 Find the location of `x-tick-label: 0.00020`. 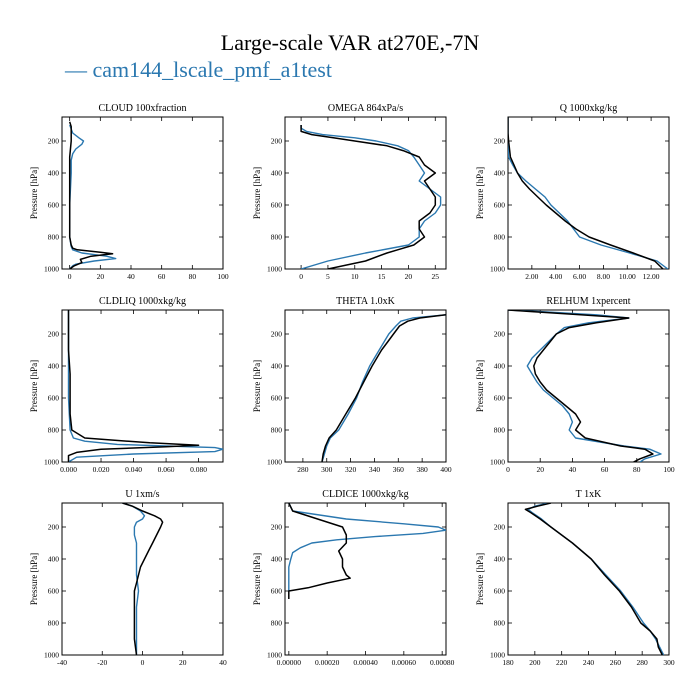

x-tick-label: 0.00020 is located at coordinates (327, 662).